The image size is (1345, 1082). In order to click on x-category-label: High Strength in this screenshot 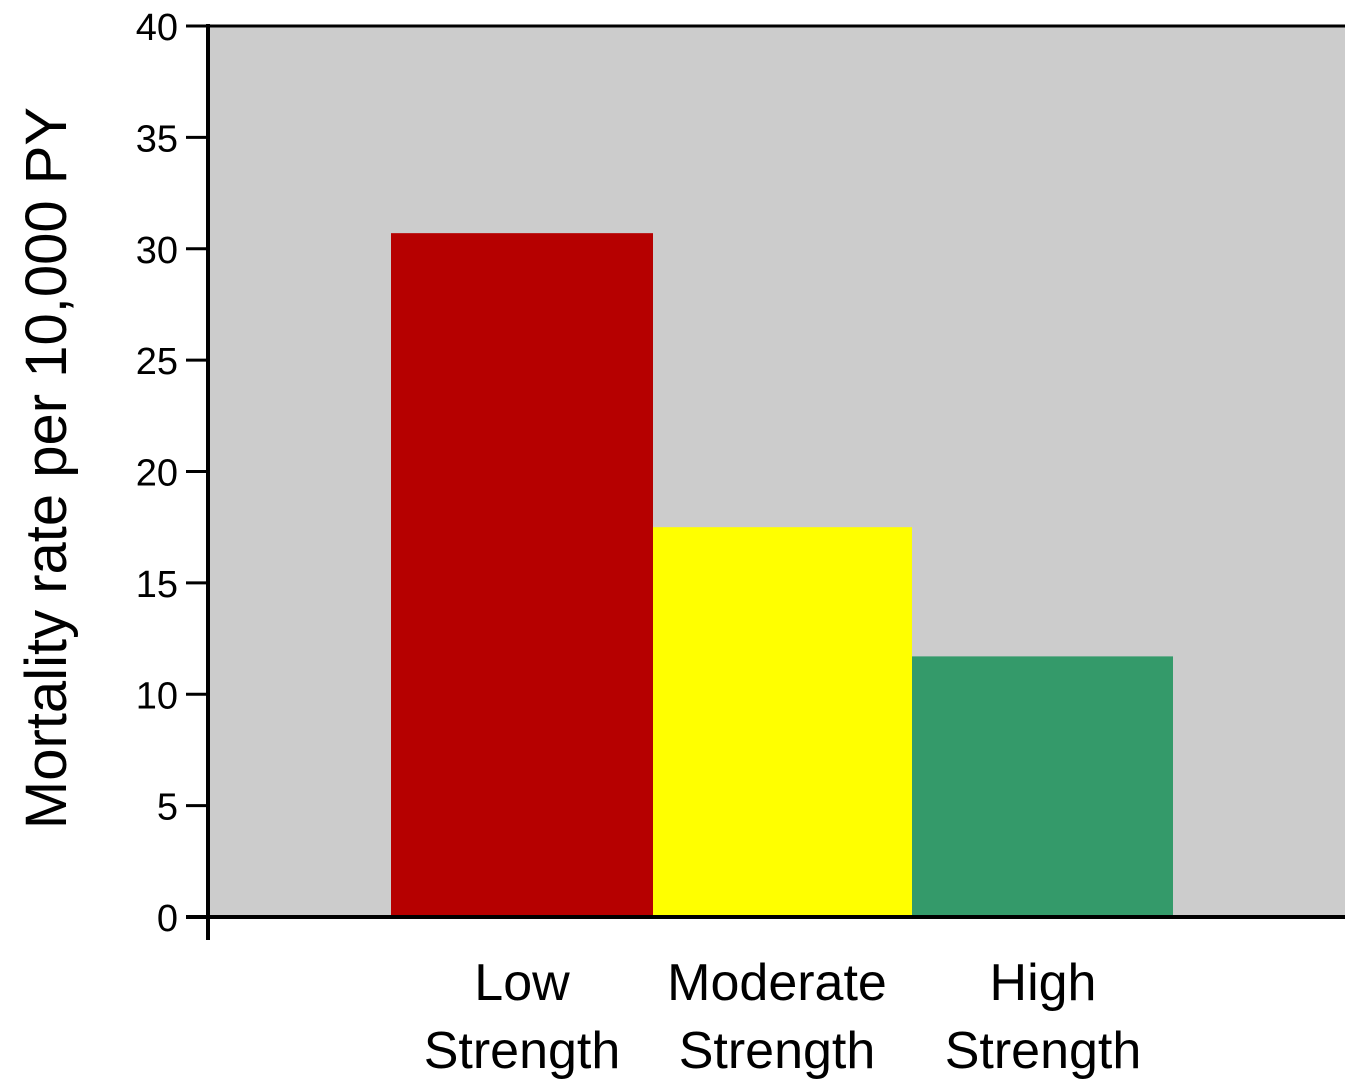, I will do `click(1043, 1017)`.